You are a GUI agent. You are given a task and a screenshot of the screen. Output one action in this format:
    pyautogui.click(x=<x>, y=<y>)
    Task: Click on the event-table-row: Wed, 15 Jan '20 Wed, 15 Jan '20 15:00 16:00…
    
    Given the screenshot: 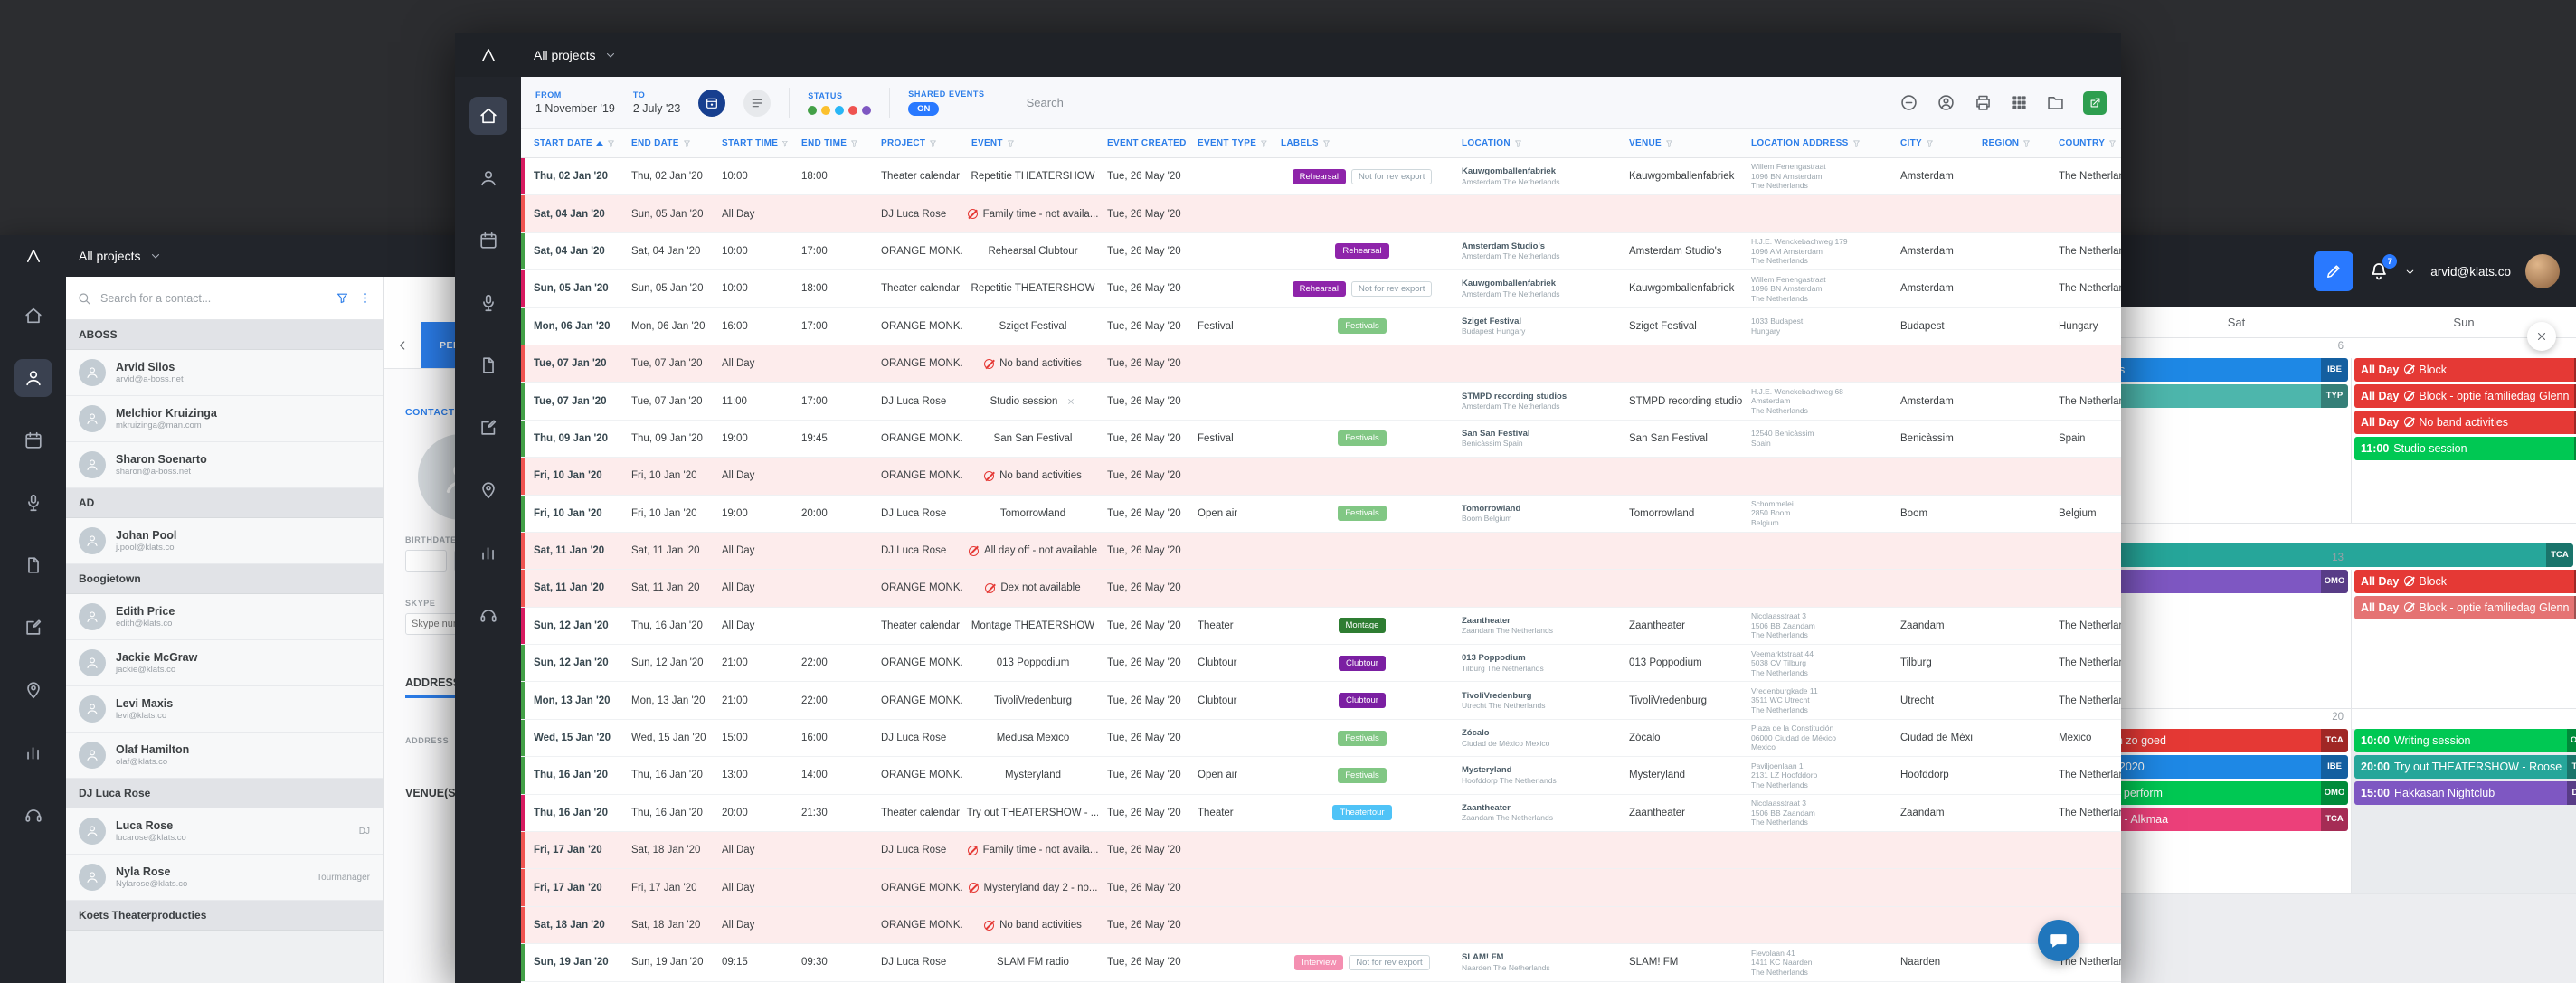 What is the action you would take?
    pyautogui.click(x=1321, y=738)
    